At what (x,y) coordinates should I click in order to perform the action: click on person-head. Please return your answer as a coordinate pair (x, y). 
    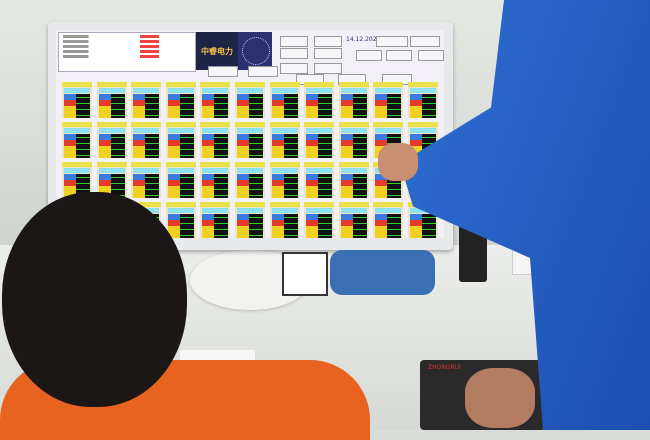
    Looking at the image, I should click on (94, 299).